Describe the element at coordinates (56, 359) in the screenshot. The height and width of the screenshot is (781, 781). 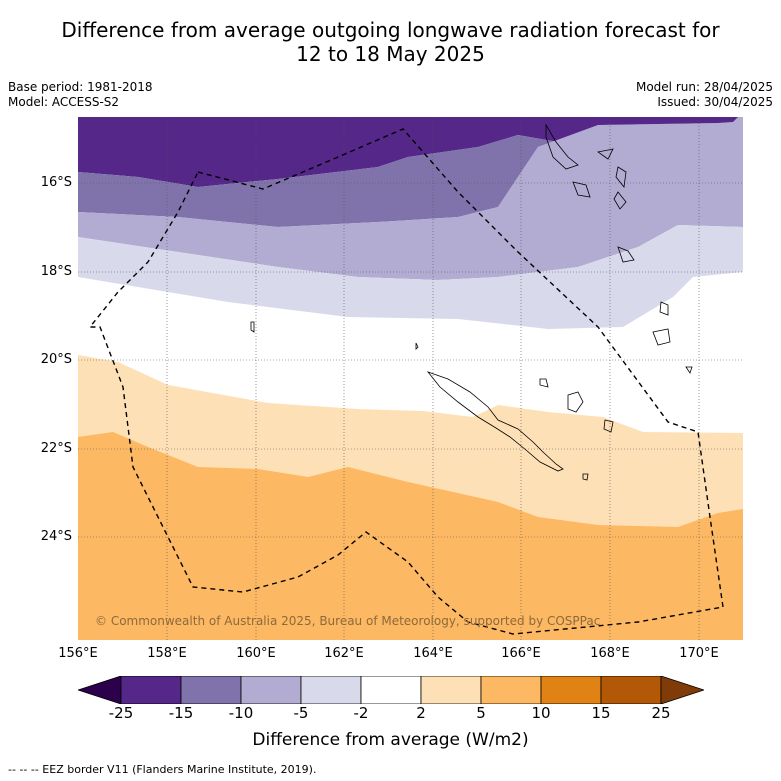
I see `lat-label-20s: 20°S` at that location.